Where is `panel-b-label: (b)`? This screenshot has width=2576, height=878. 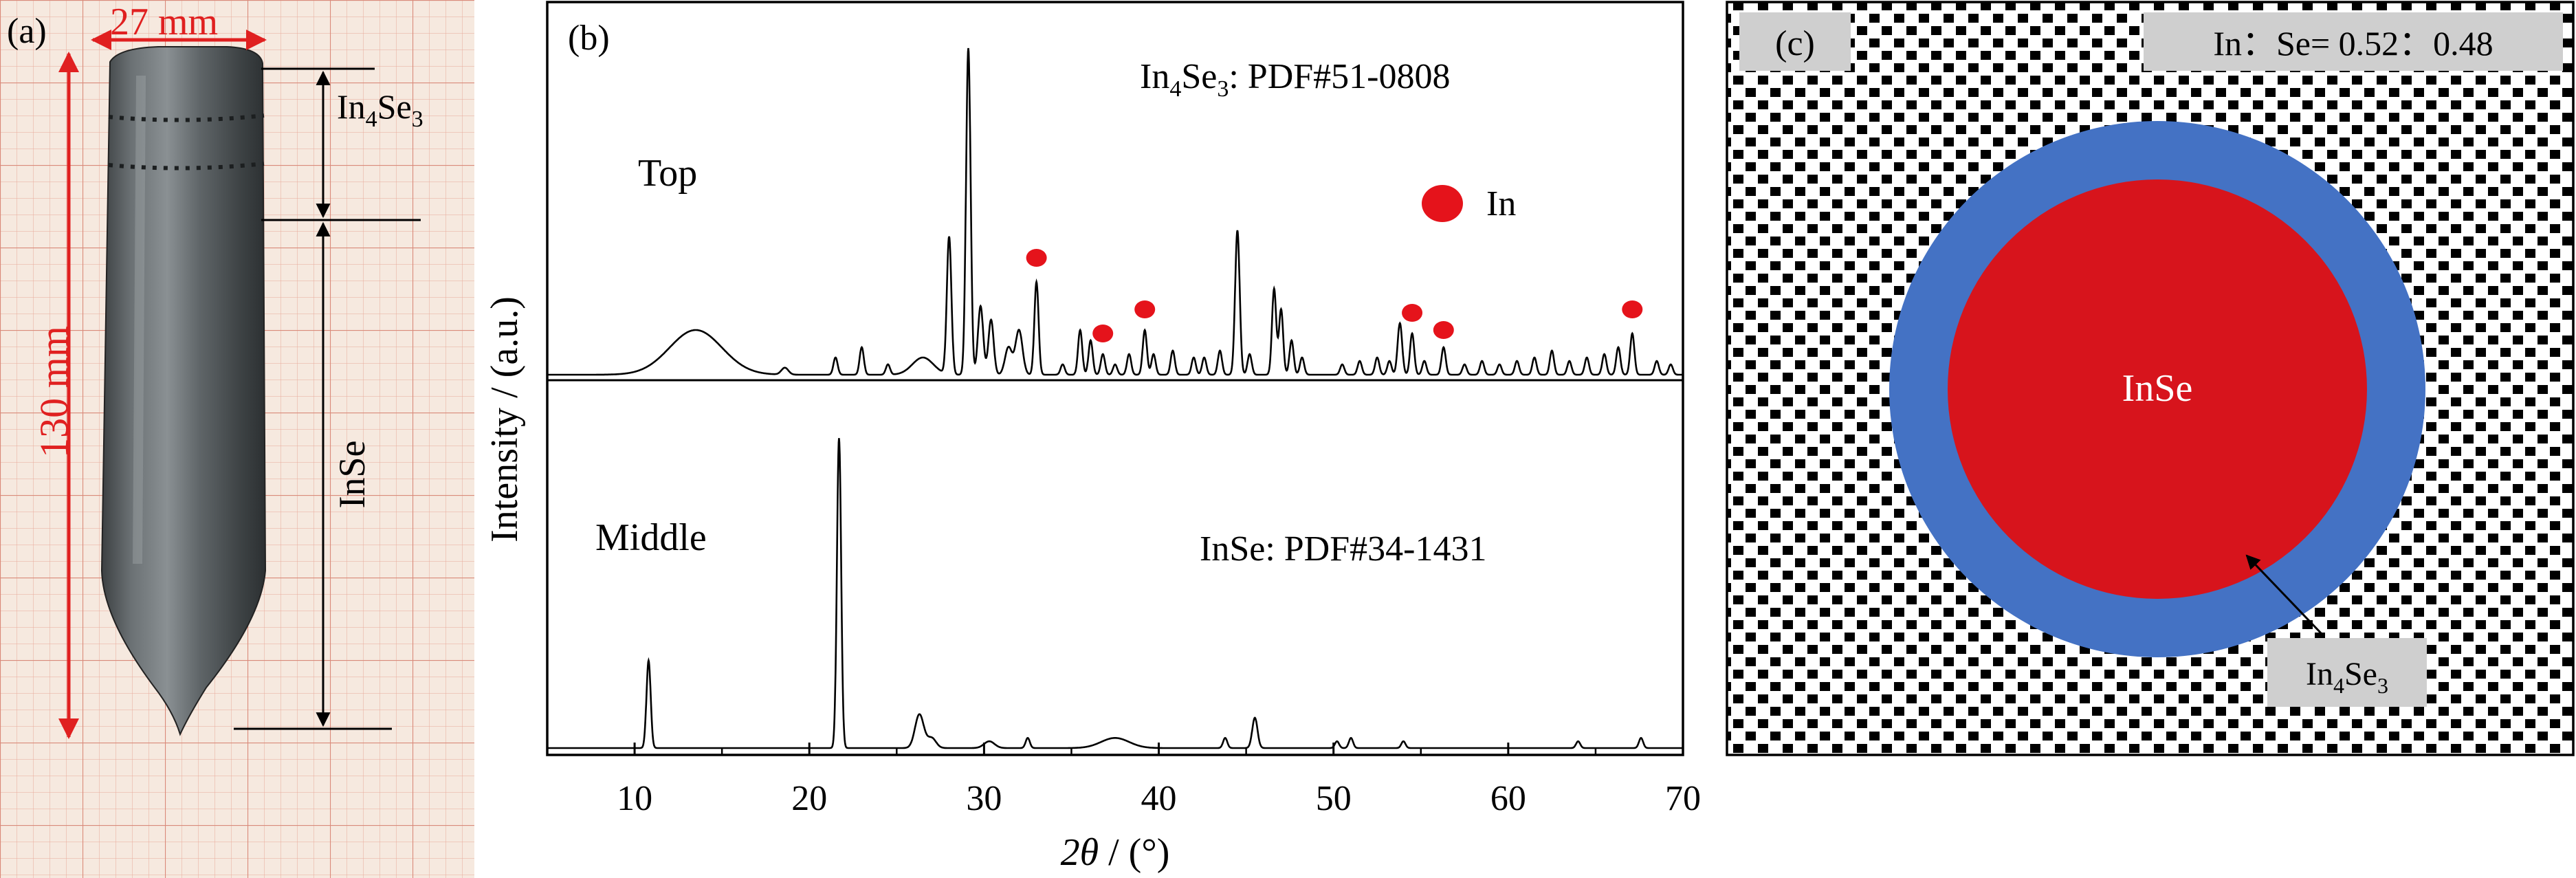
panel-b-label: (b) is located at coordinates (589, 38).